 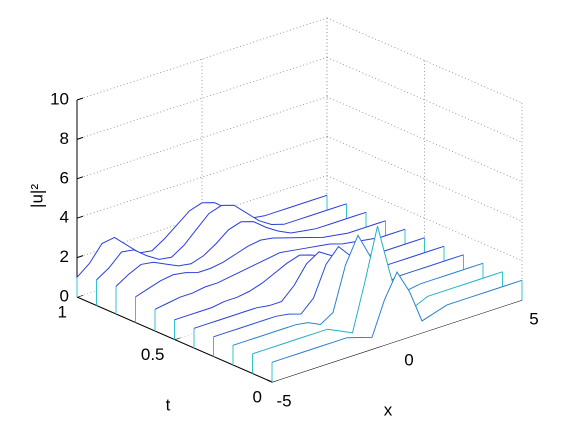 I want to click on y-tick-label: 1, so click(x=62, y=311).